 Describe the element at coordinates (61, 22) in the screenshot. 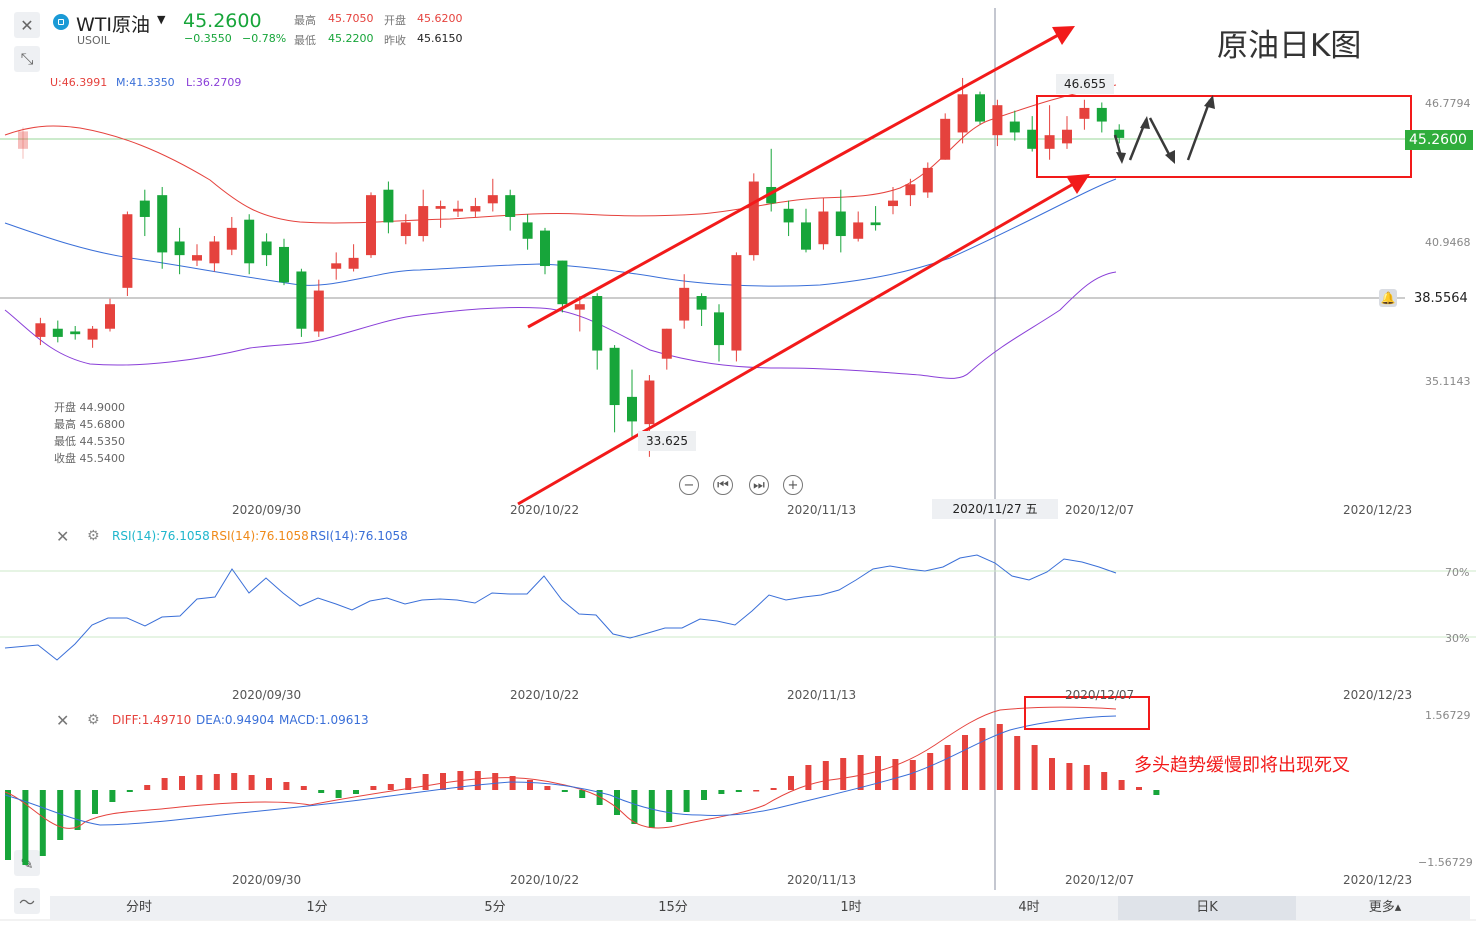

I see `symbol-logo-icon` at that location.